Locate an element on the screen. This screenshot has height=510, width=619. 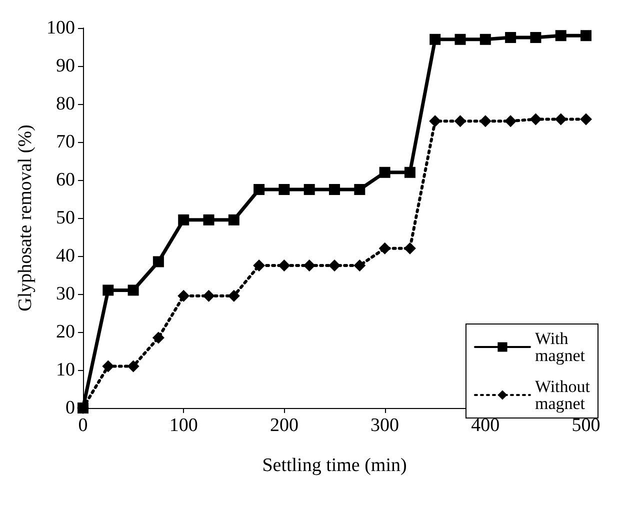
x-tick-label: 0 is located at coordinates (83, 425).